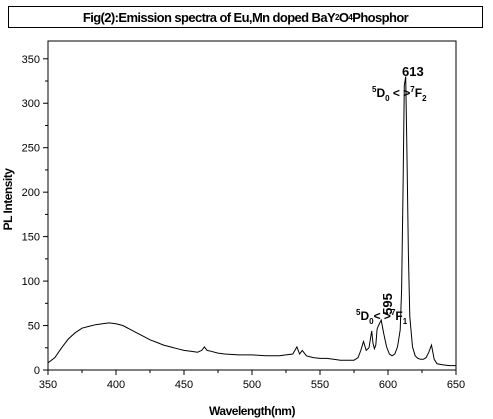 The width and height of the screenshot is (493, 419). I want to click on x-tick-label: 450, so click(184, 385).